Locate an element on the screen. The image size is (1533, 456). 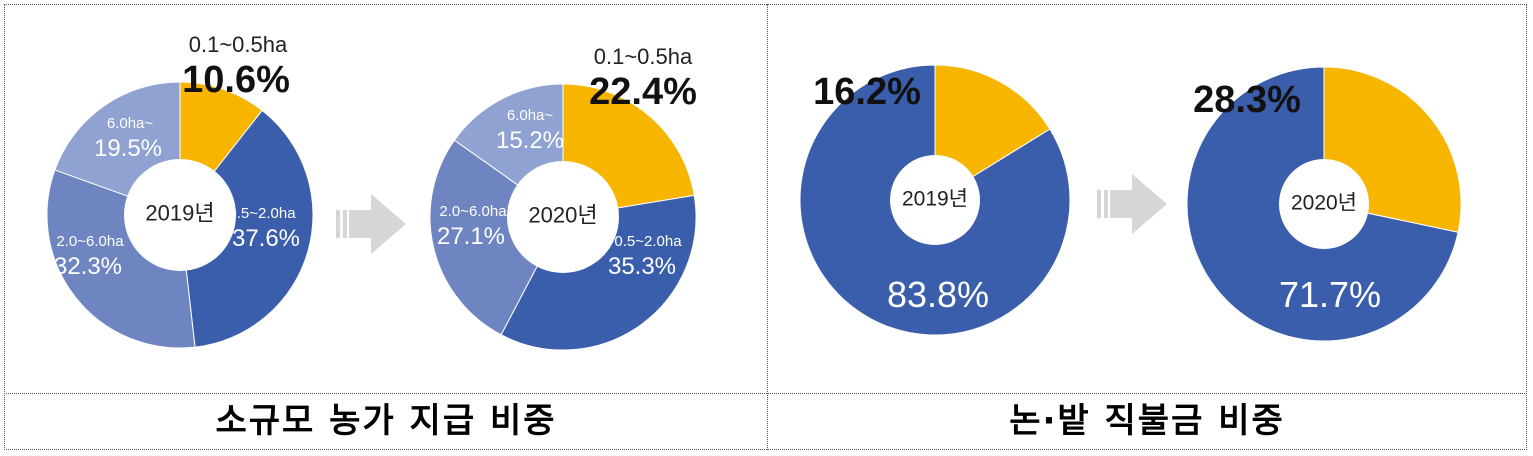
caption-paddy-field-share: 논·밭 직불금 비중 is located at coordinates (1147, 421).